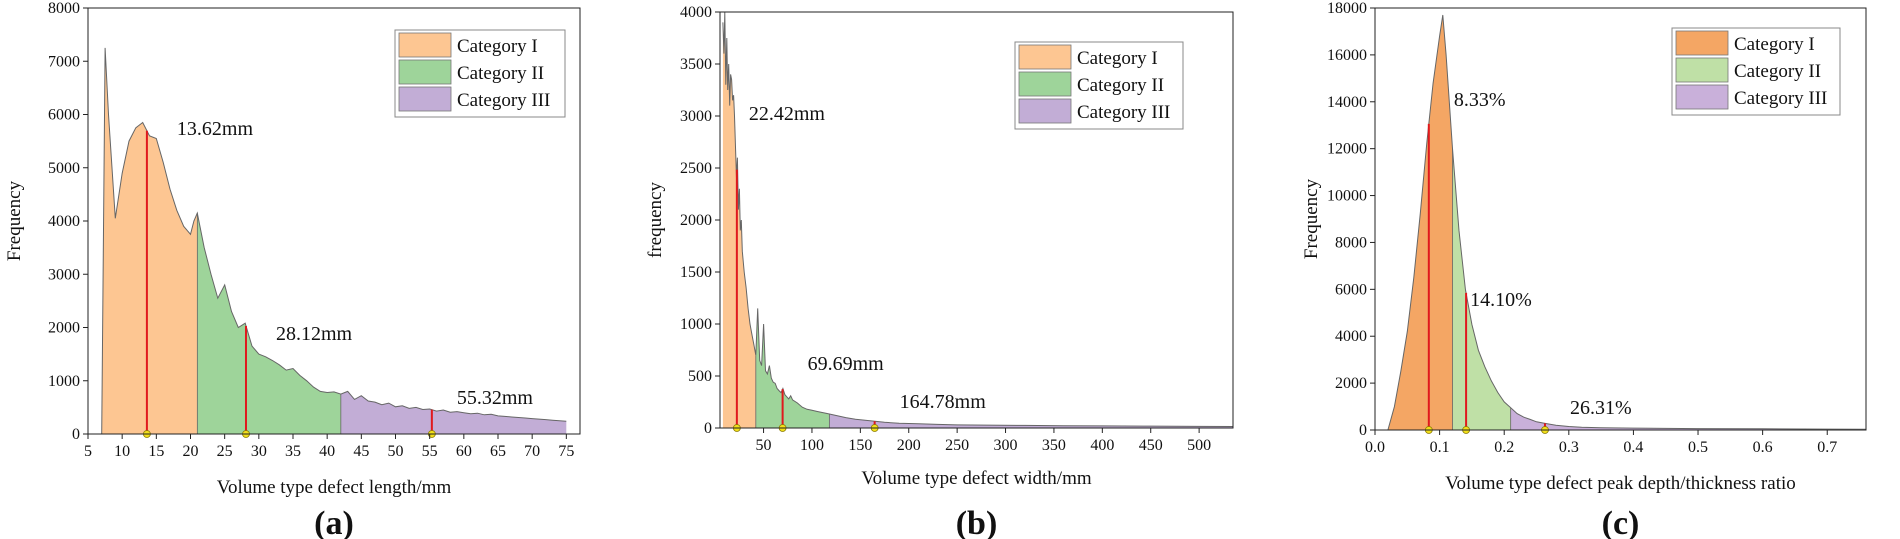  Describe the element at coordinates (976, 478) in the screenshot. I see `x-axis-title: Volume type defect width/mm` at that location.